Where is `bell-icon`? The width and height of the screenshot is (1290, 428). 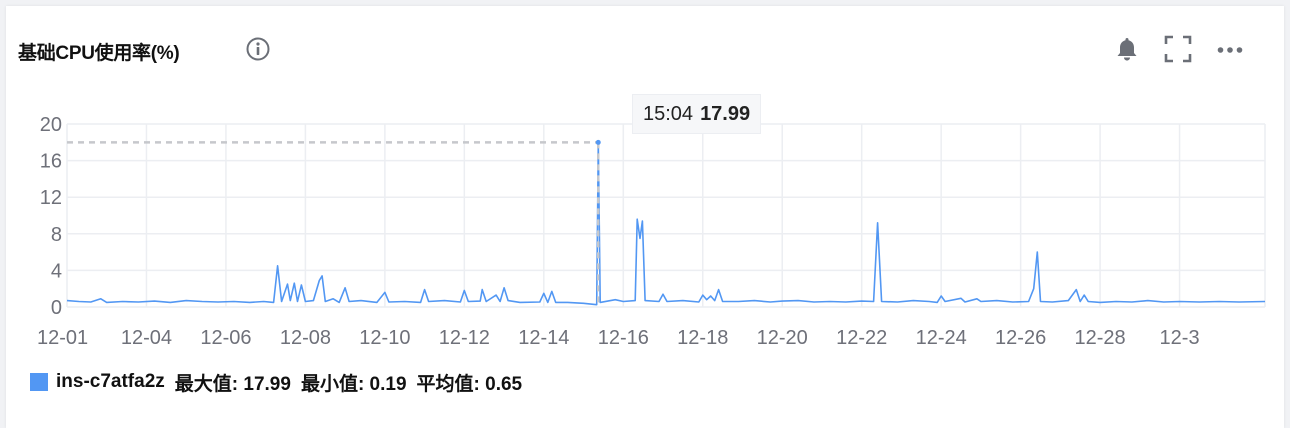 bell-icon is located at coordinates (1127, 49).